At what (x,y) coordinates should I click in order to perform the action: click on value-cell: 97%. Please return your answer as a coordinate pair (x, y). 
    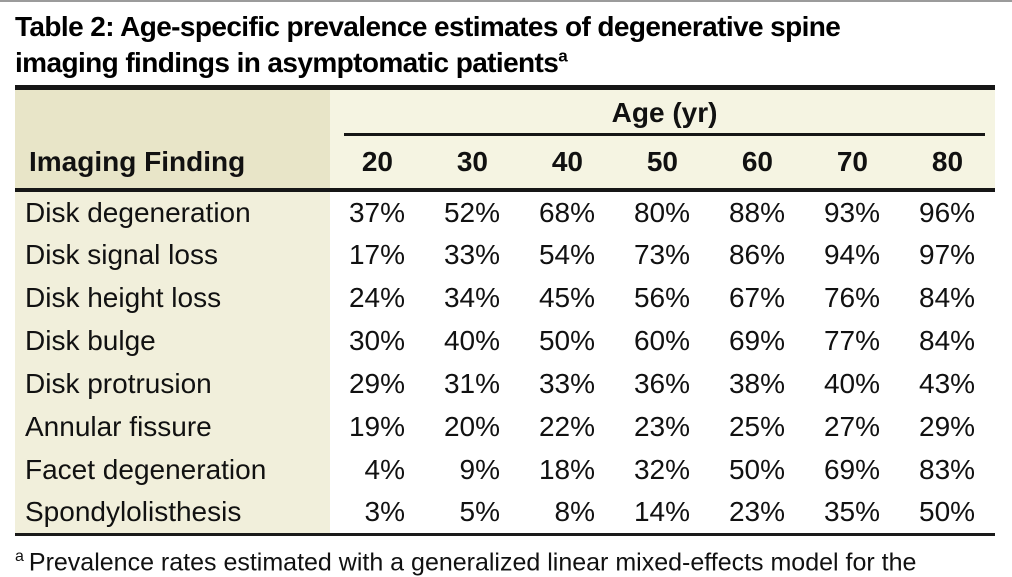
    Looking at the image, I should click on (947, 254).